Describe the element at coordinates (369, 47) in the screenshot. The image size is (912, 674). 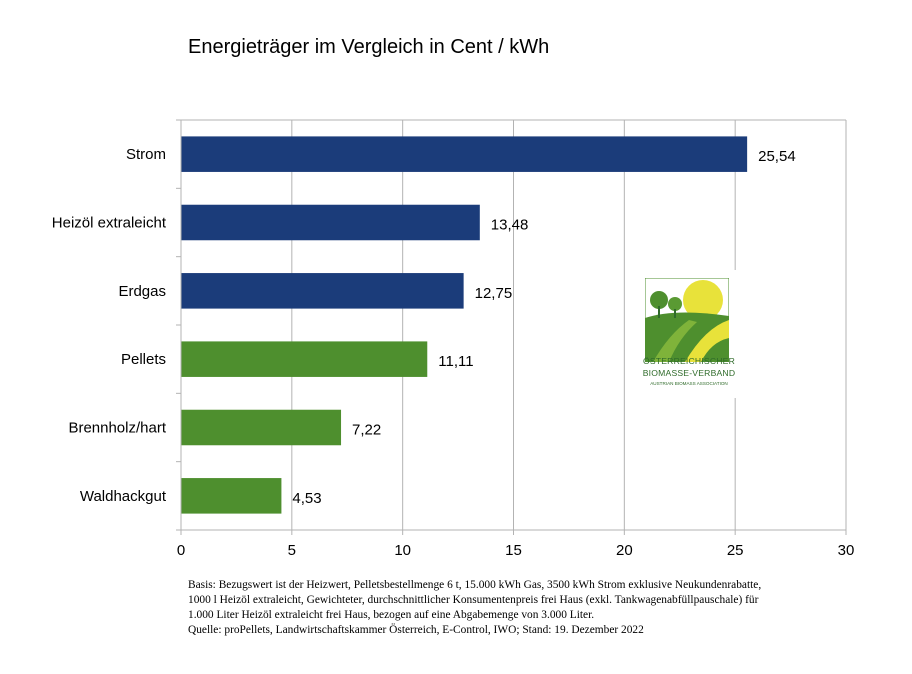
I see `chart-title: Energieträger im Vergleich in Cent / kWh` at that location.